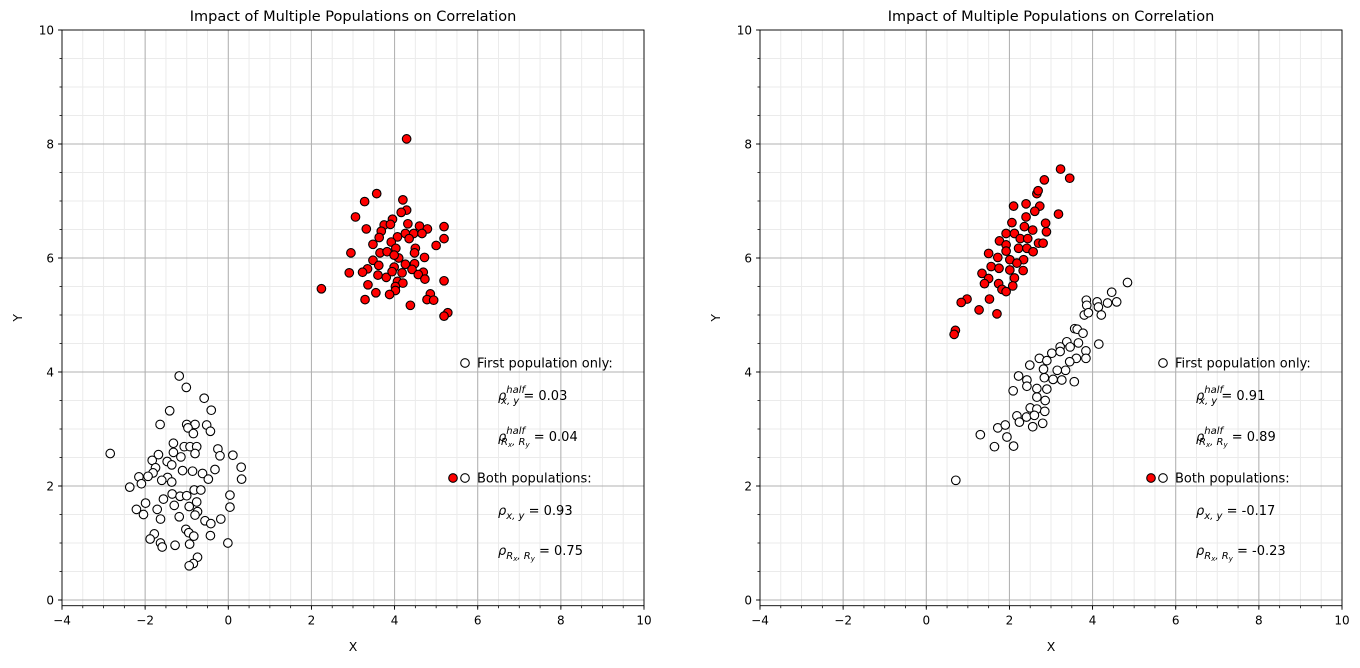  I want to click on x-tick-label: 10, so click(1341, 621).